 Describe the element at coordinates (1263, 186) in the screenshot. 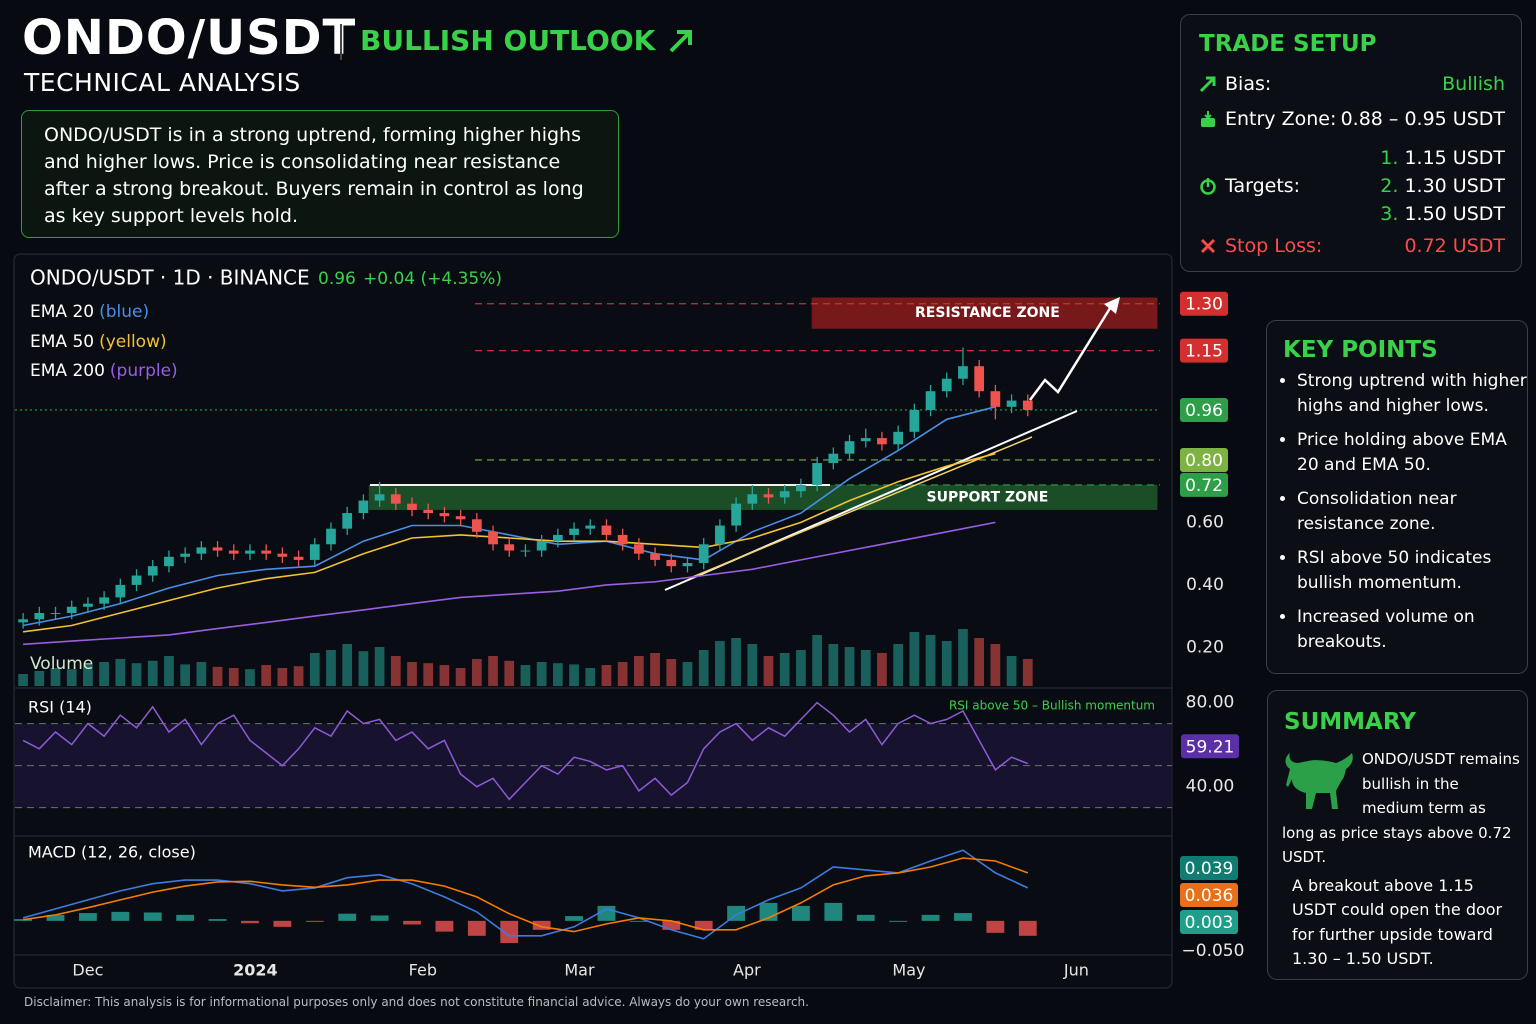

I see `label: Targets:` at that location.